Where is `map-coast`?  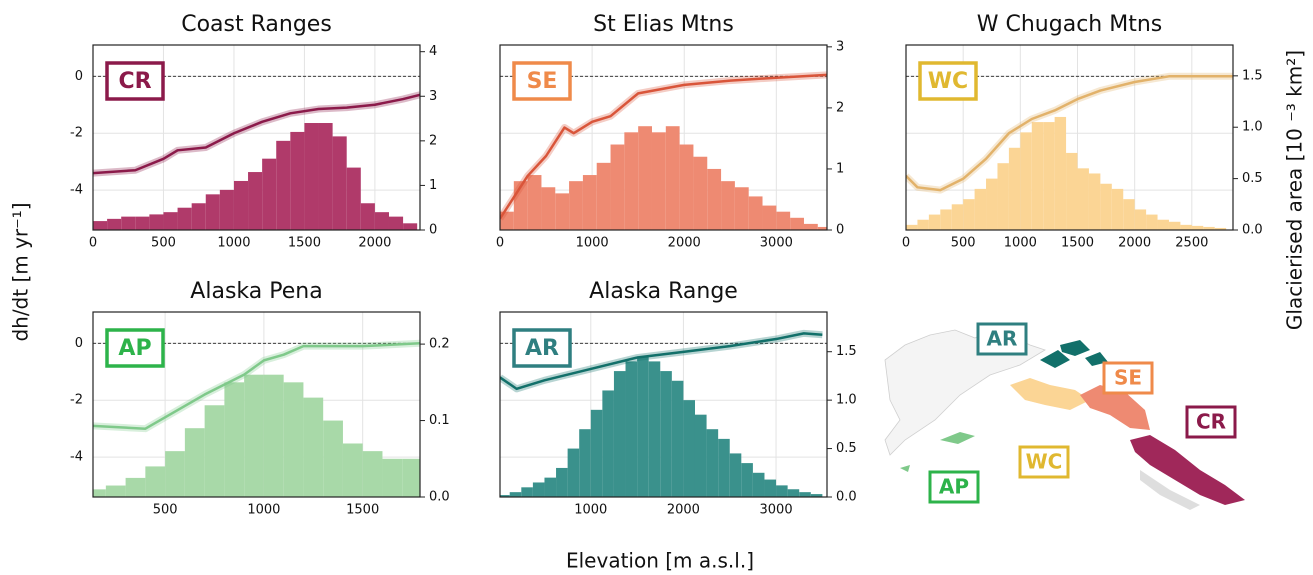
map-coast is located at coordinates (1170, 490).